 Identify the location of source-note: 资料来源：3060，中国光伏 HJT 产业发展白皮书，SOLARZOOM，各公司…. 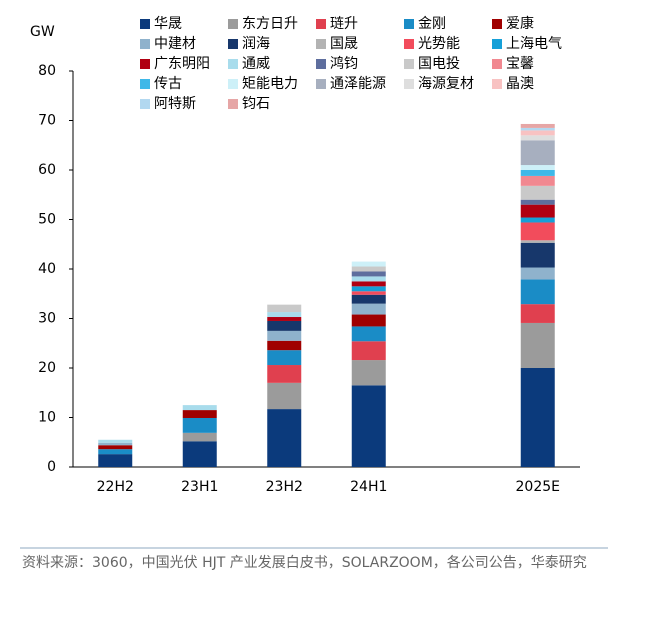
(304, 563).